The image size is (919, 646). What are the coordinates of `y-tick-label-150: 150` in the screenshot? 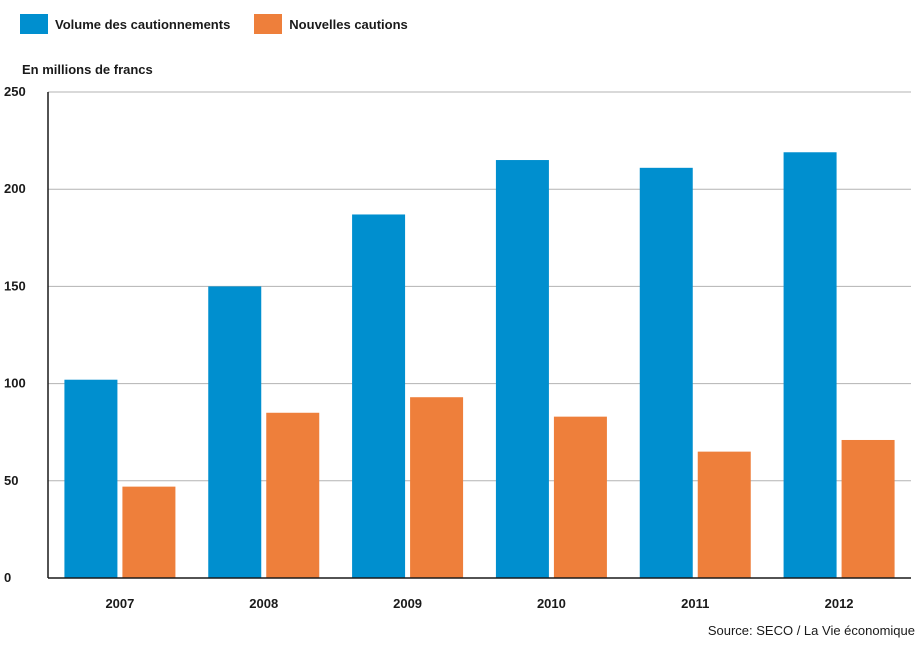 It's located at (15, 285).